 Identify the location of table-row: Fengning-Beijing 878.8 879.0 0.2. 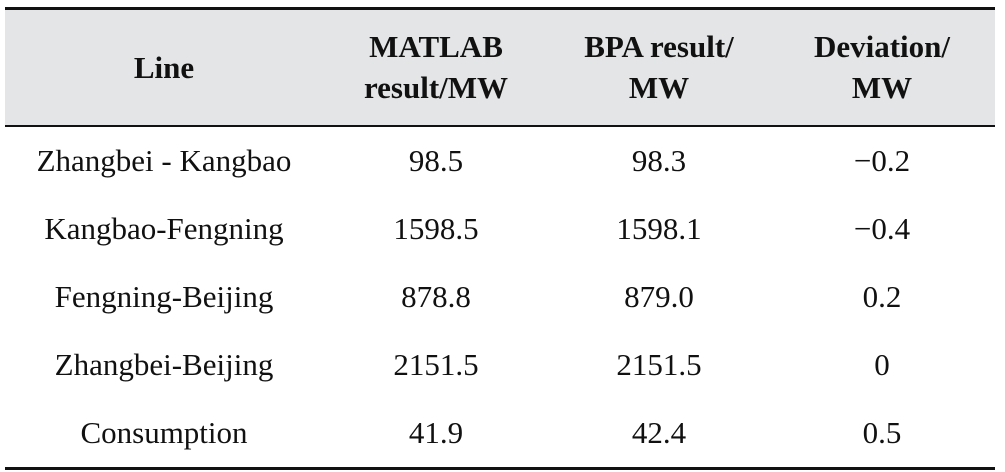
(500, 297).